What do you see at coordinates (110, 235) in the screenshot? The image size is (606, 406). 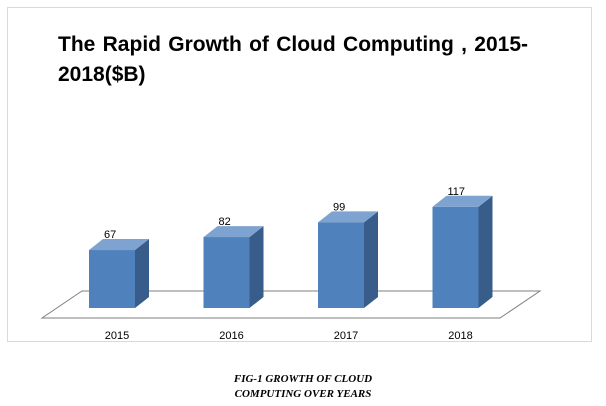 I see `data-label-2015: 67` at bounding box center [110, 235].